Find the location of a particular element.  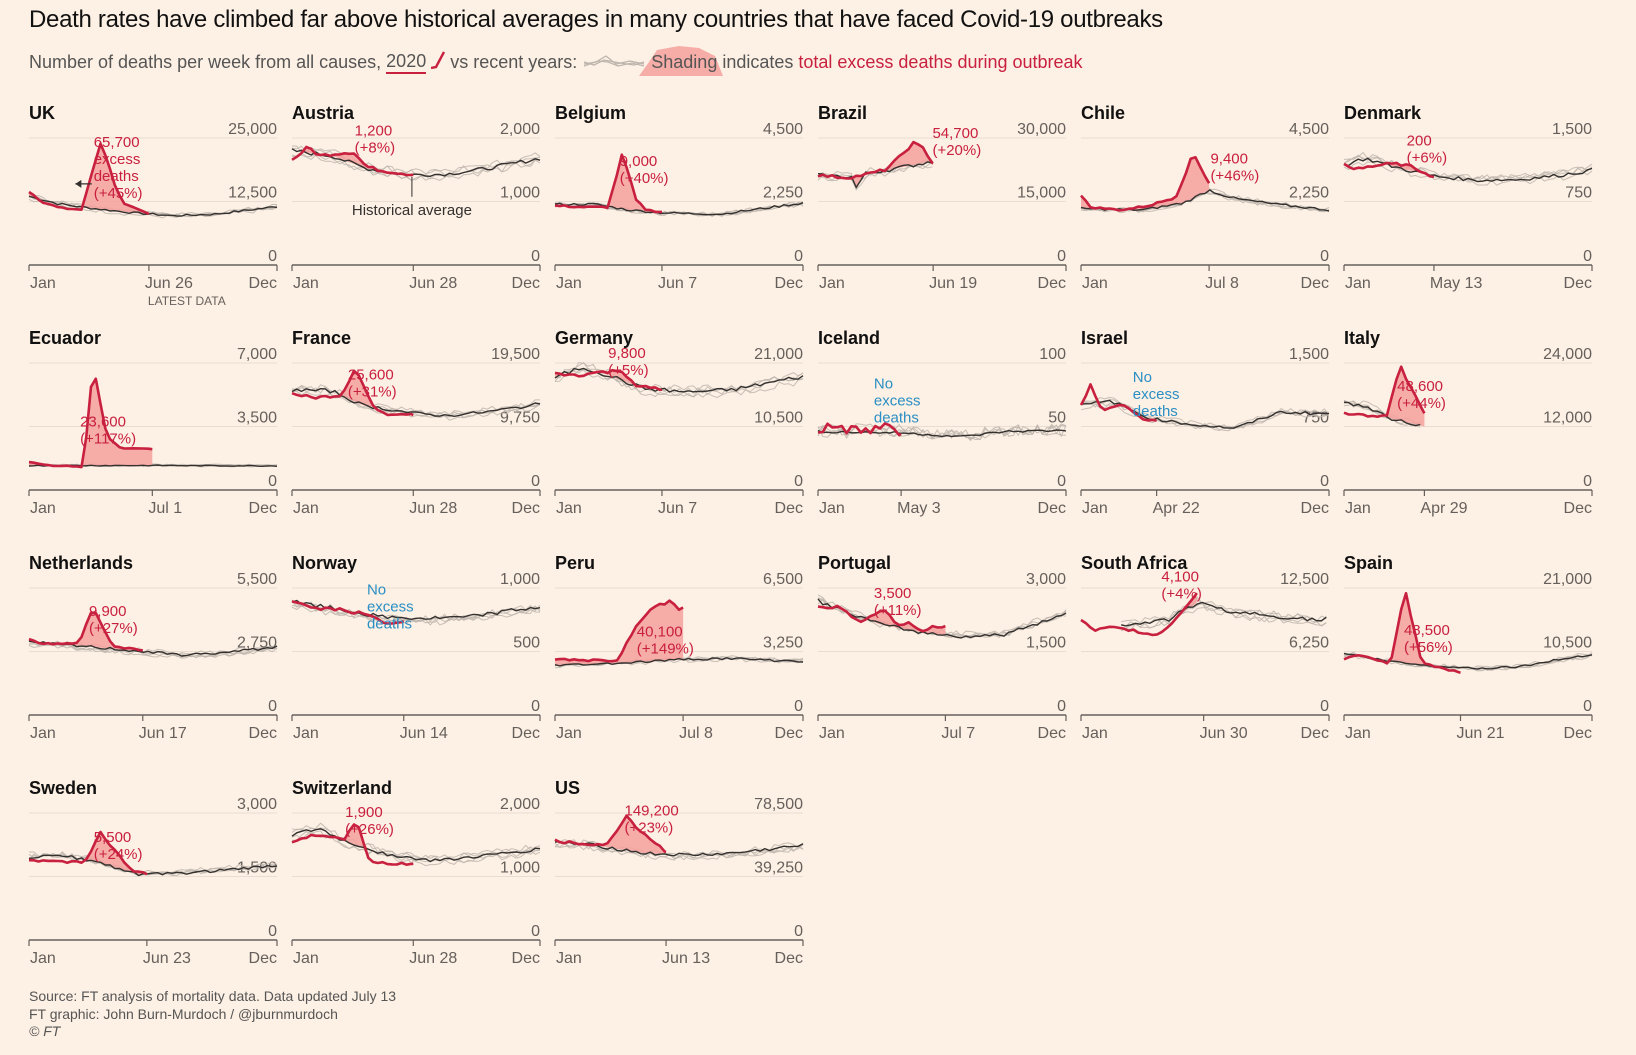

y-tick-label: 10,500 is located at coordinates (1567, 643).